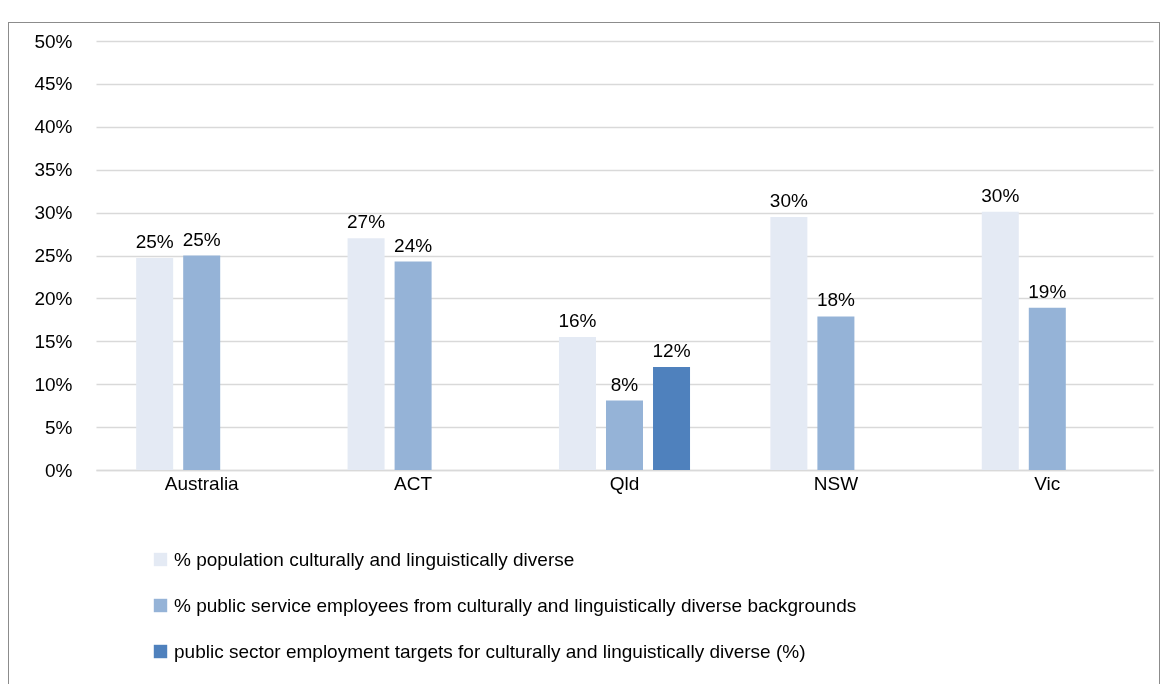 Image resolution: width=1167 pixels, height=684 pixels. Describe the element at coordinates (671, 351) in the screenshot. I see `data-label: 12%` at that location.